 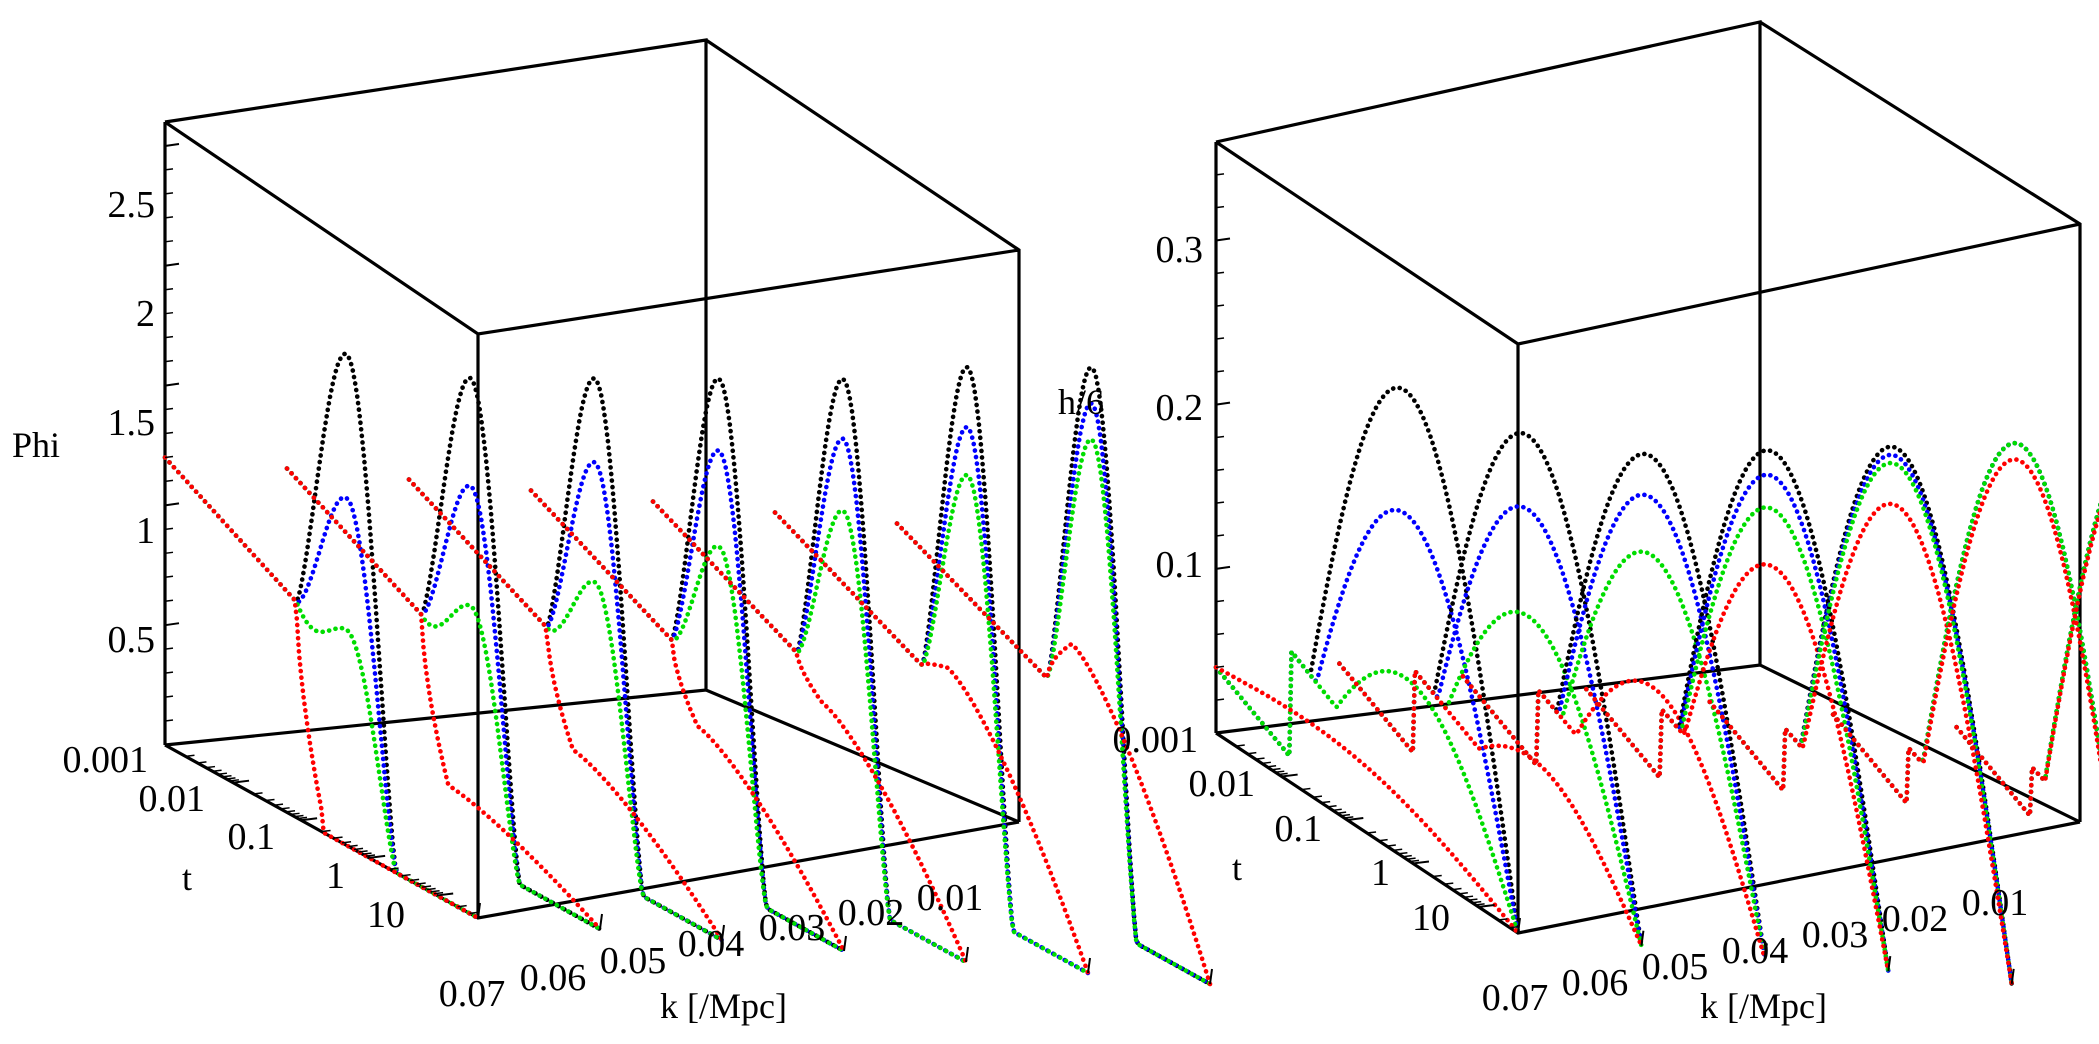 What do you see at coordinates (950, 898) in the screenshot?
I see `phi-k-tick-label: 0.01` at bounding box center [950, 898].